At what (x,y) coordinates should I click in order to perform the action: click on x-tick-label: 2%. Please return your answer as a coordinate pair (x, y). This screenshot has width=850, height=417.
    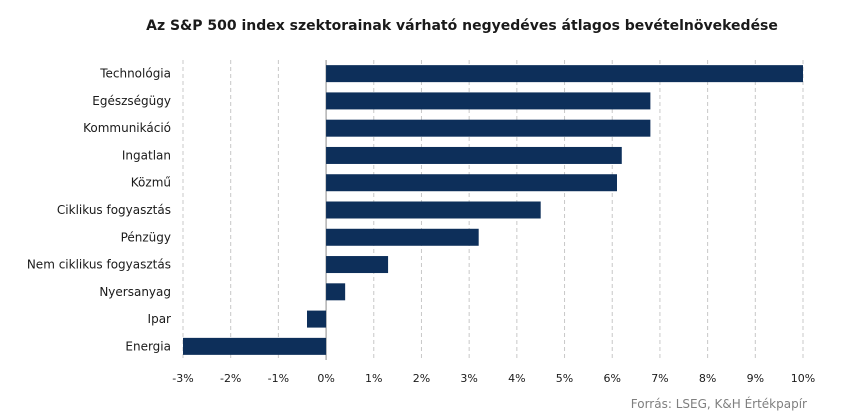
    Looking at the image, I should click on (421, 378).